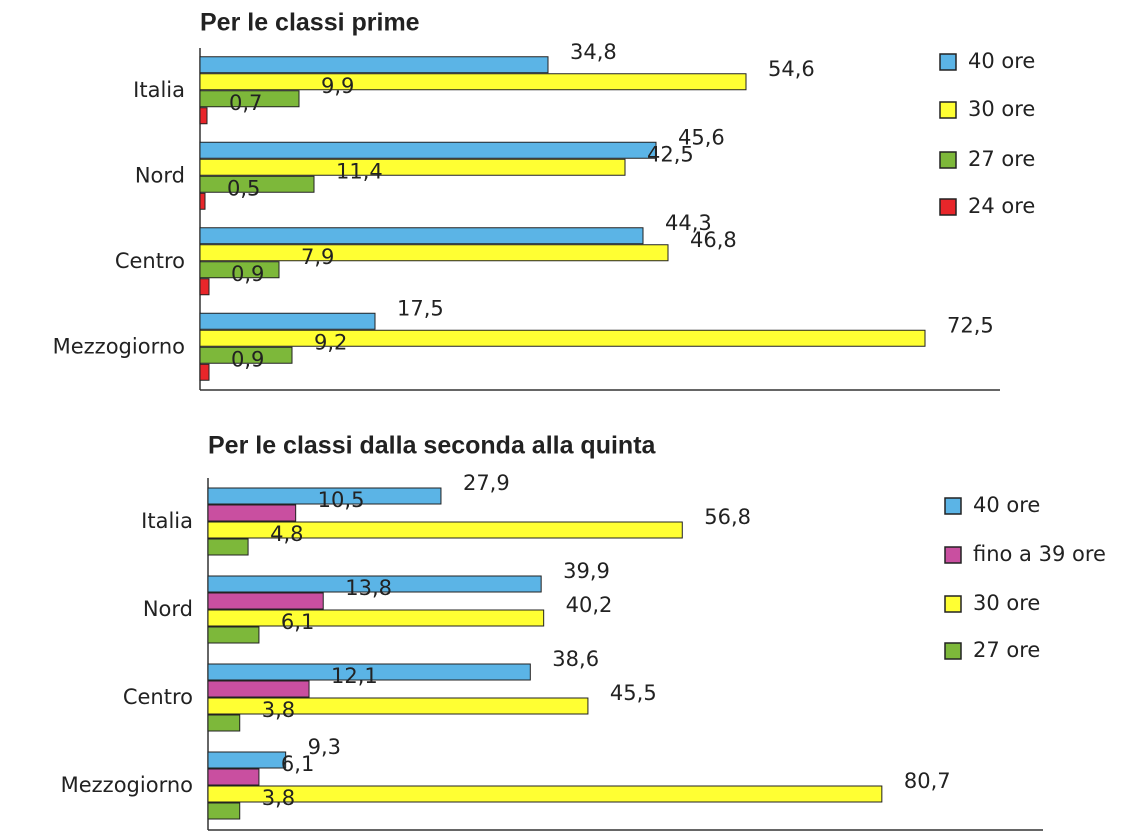 This screenshot has width=1129, height=833. Describe the element at coordinates (486, 483) in the screenshot. I see `data-label: 27,9` at that location.